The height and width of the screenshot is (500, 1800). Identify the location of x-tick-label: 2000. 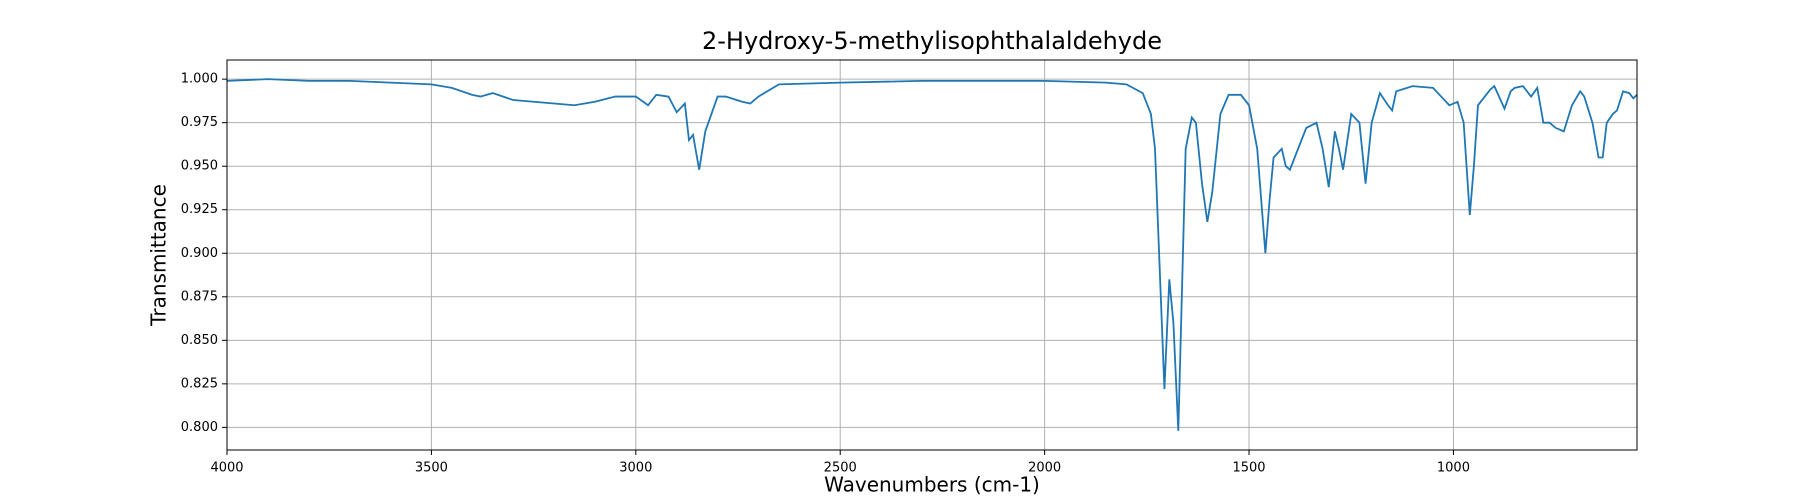
(1044, 468).